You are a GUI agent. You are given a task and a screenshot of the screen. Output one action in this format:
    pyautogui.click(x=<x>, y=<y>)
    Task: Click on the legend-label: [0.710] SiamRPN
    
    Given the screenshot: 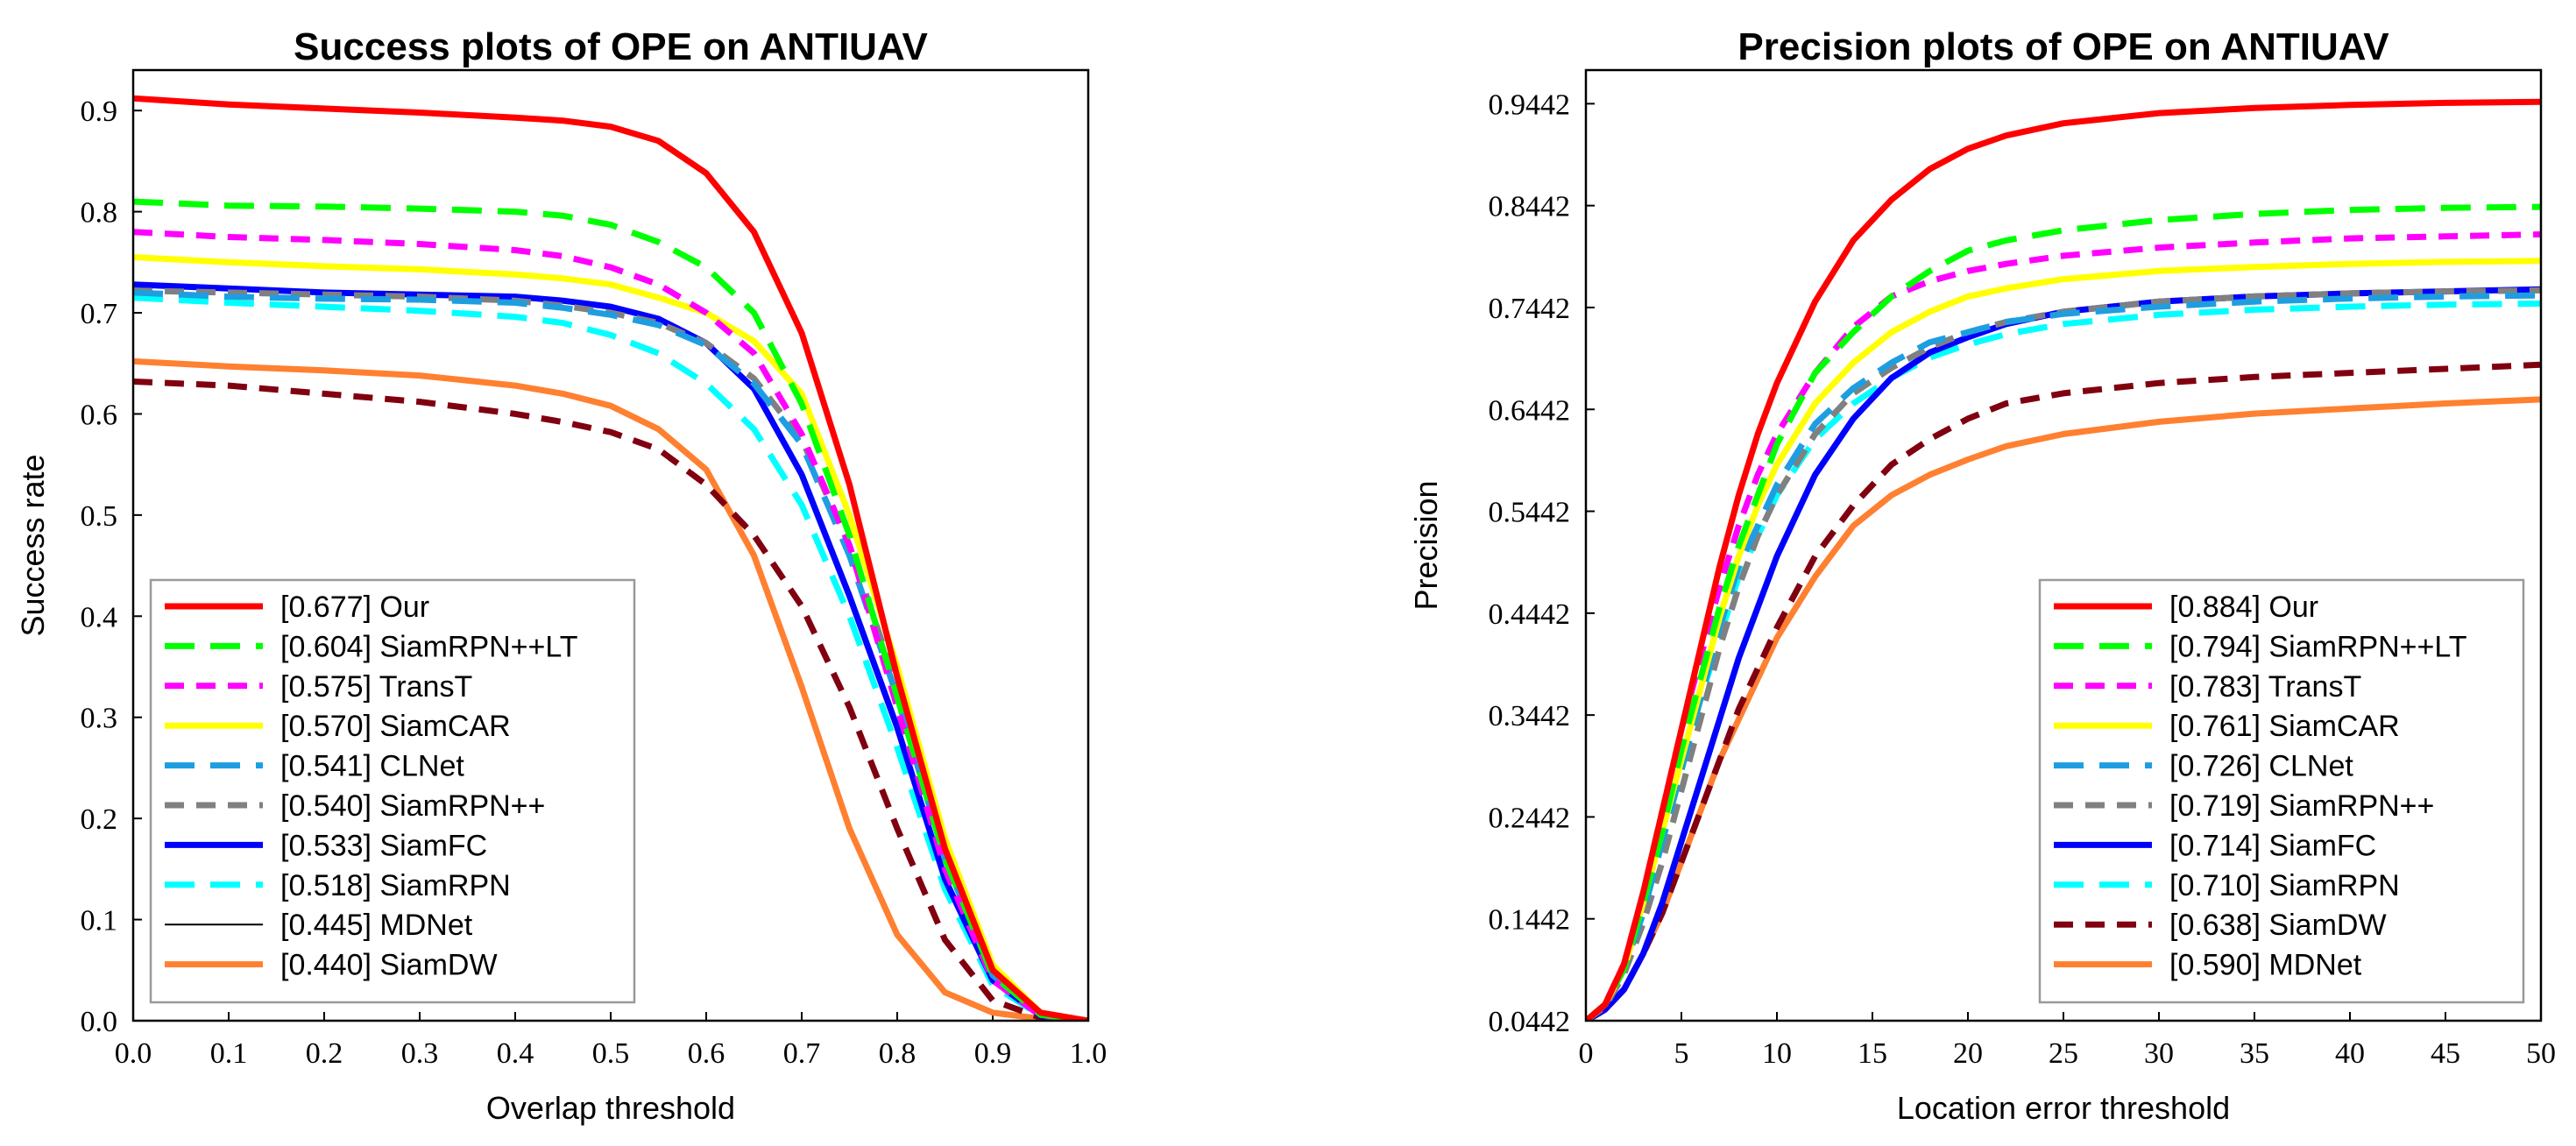 What is the action you would take?
    pyautogui.click(x=2284, y=885)
    